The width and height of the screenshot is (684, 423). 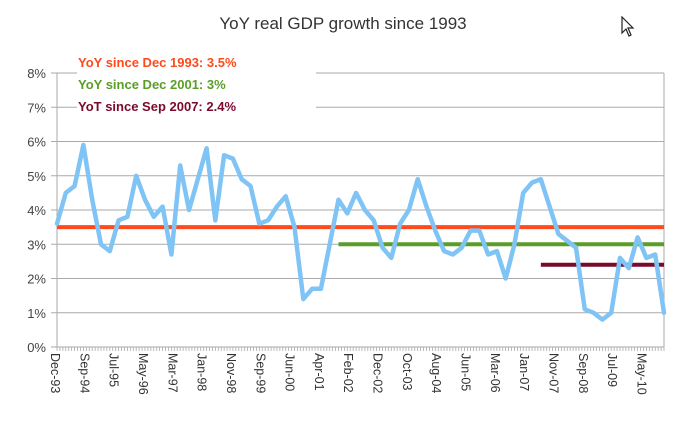 I want to click on x-tick-label: Sep-99, so click(x=260, y=373).